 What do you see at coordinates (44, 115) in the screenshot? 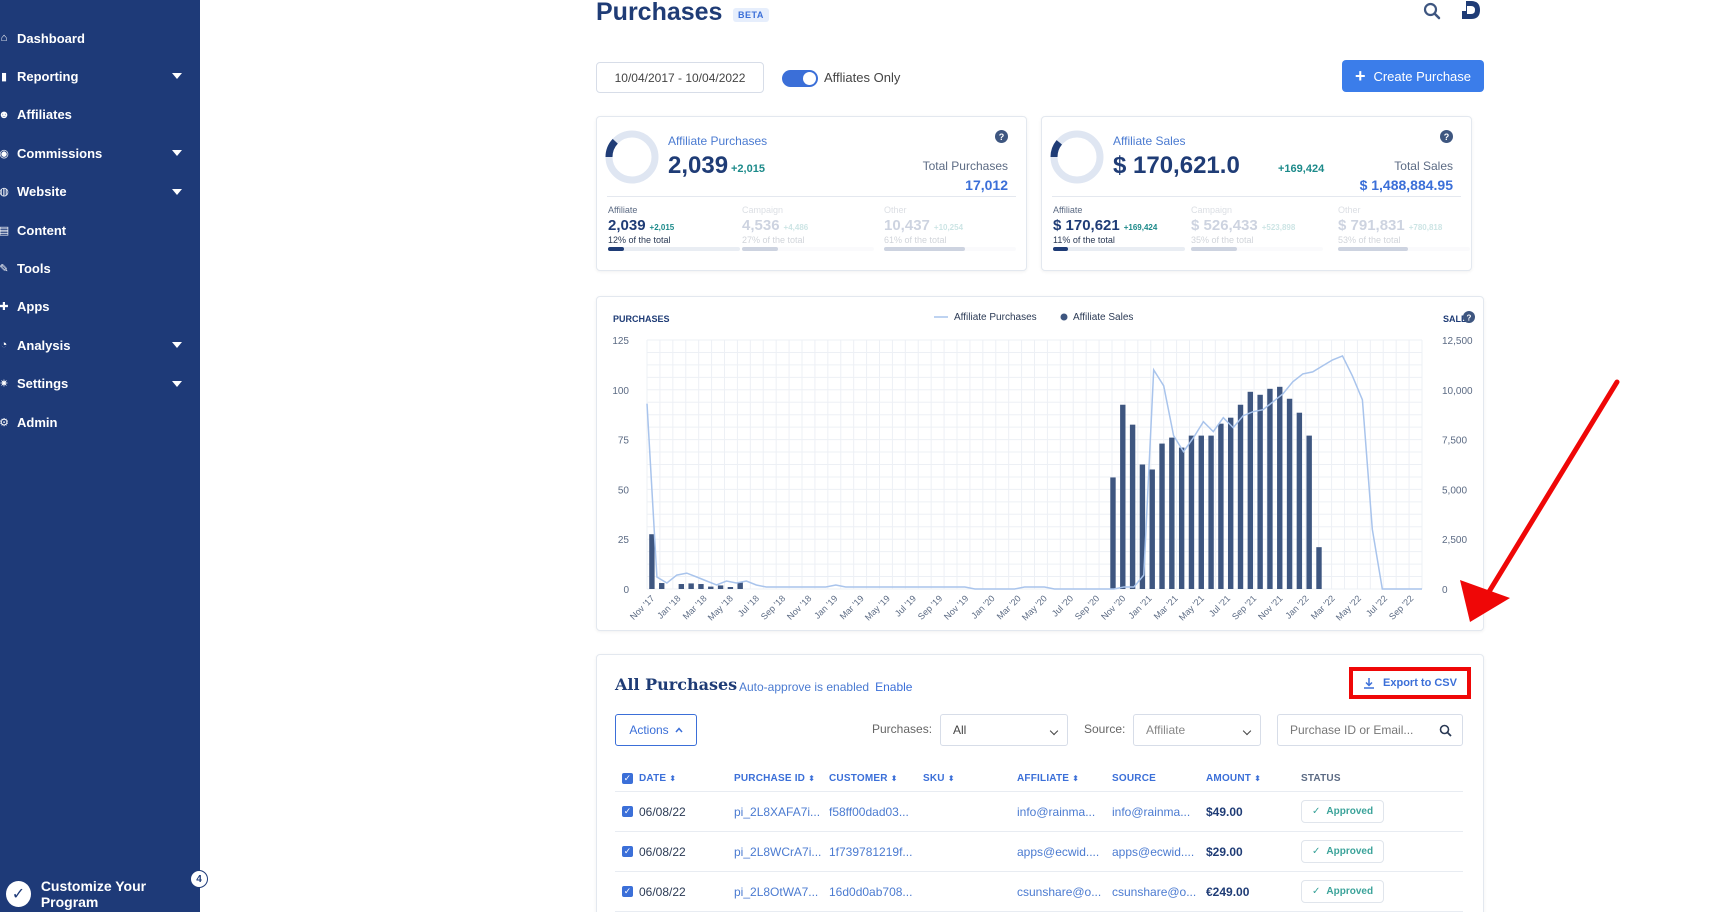
I see `sidebar-item-label: Affiliates` at bounding box center [44, 115].